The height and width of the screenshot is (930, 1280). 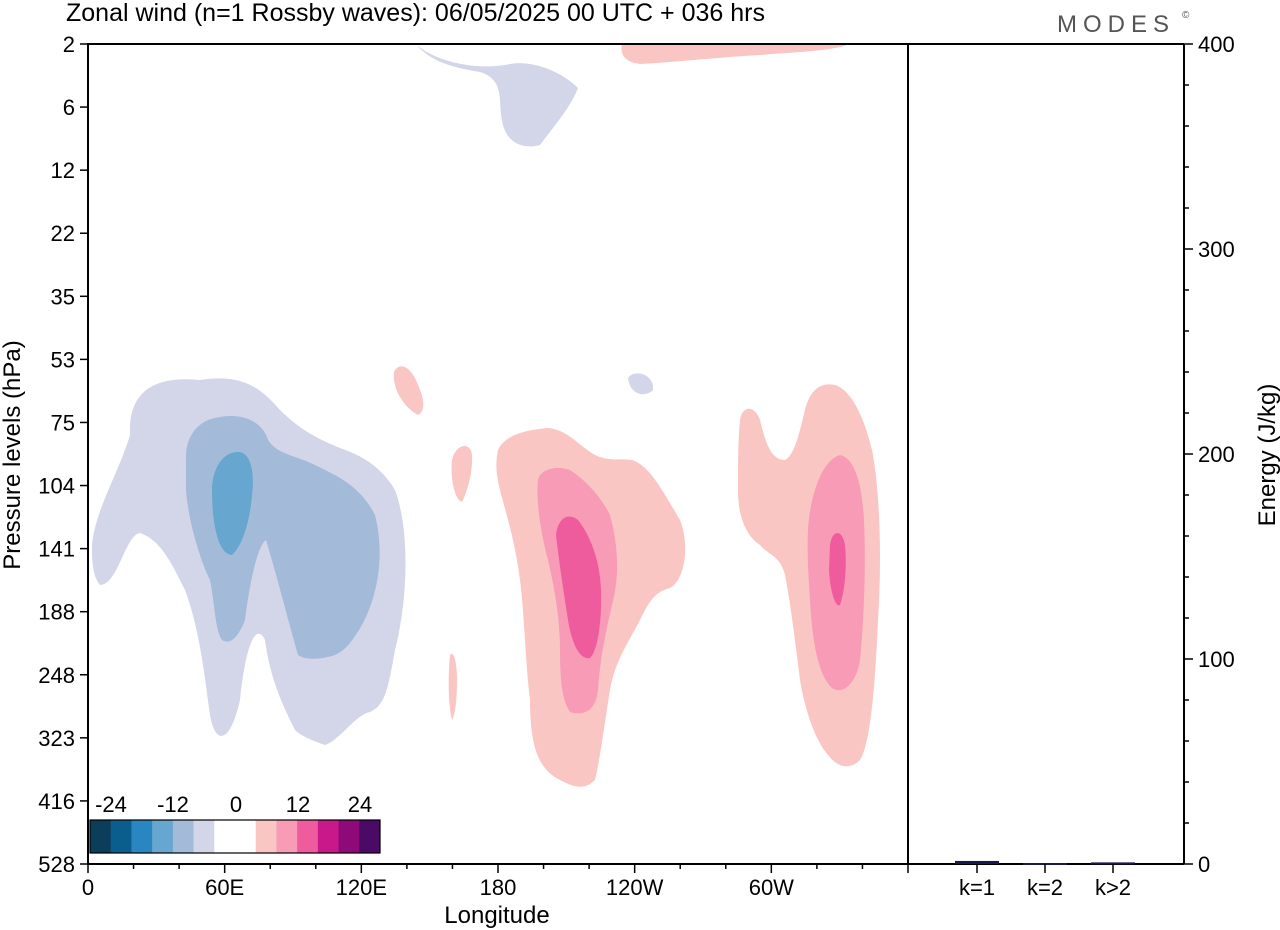 What do you see at coordinates (56, 675) in the screenshot?
I see `y-tick-label: 248` at bounding box center [56, 675].